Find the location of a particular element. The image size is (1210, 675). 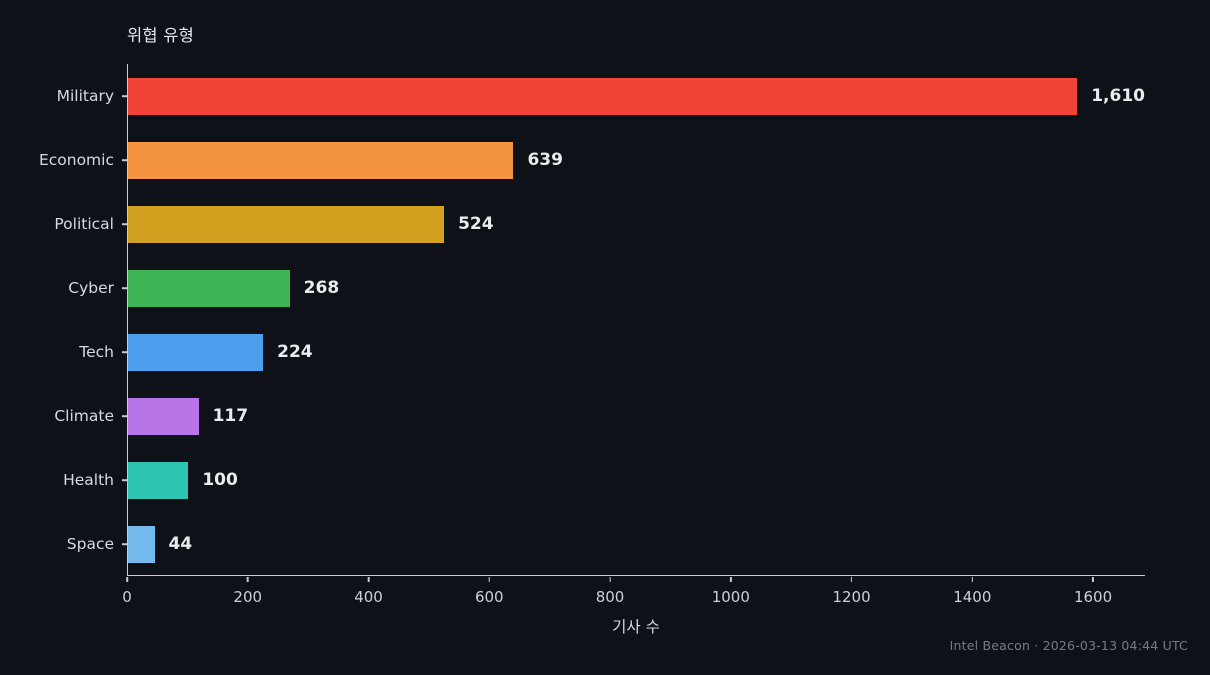

y-label-political: Political is located at coordinates (63, 224).